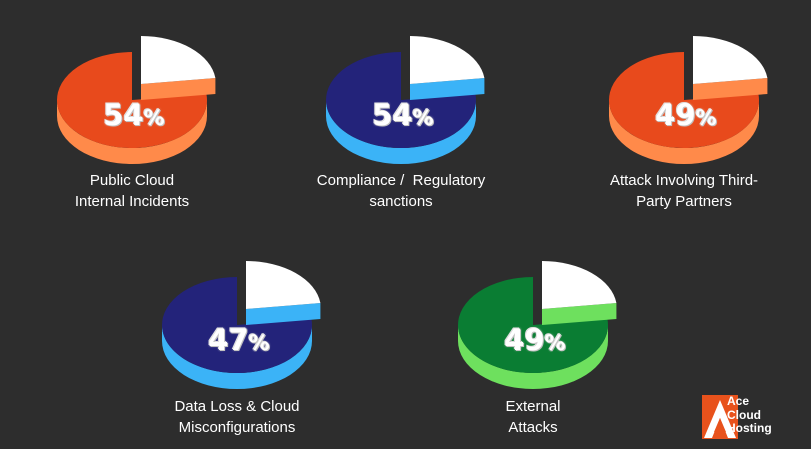 This screenshot has width=811, height=449. I want to click on logo-line-2: Cloud, so click(744, 414).